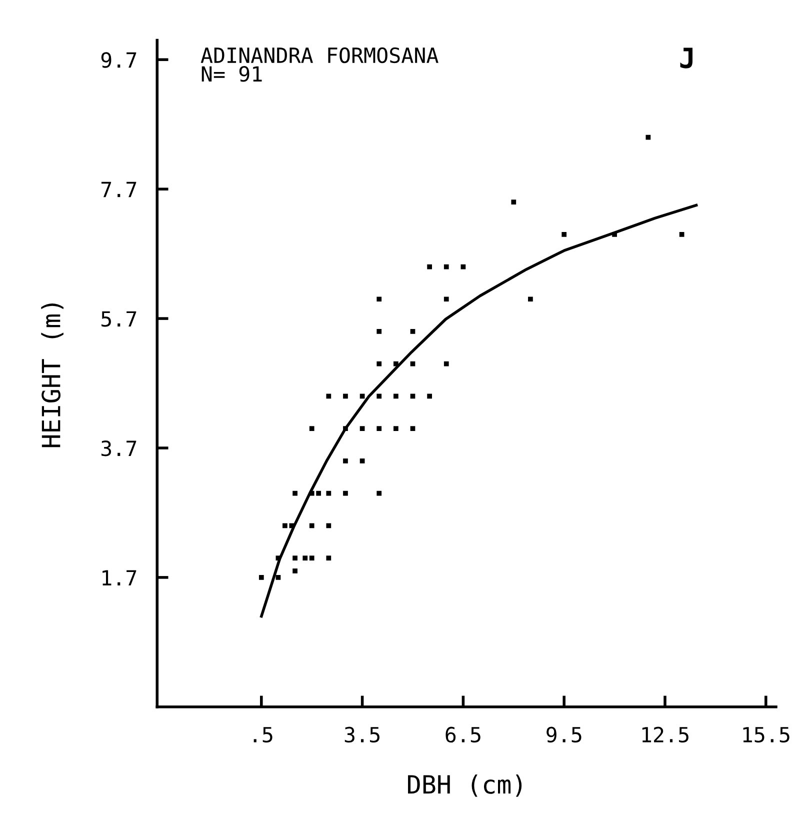 This screenshot has width=810, height=821. I want to click on x-tick-label: 15.5, so click(766, 735).